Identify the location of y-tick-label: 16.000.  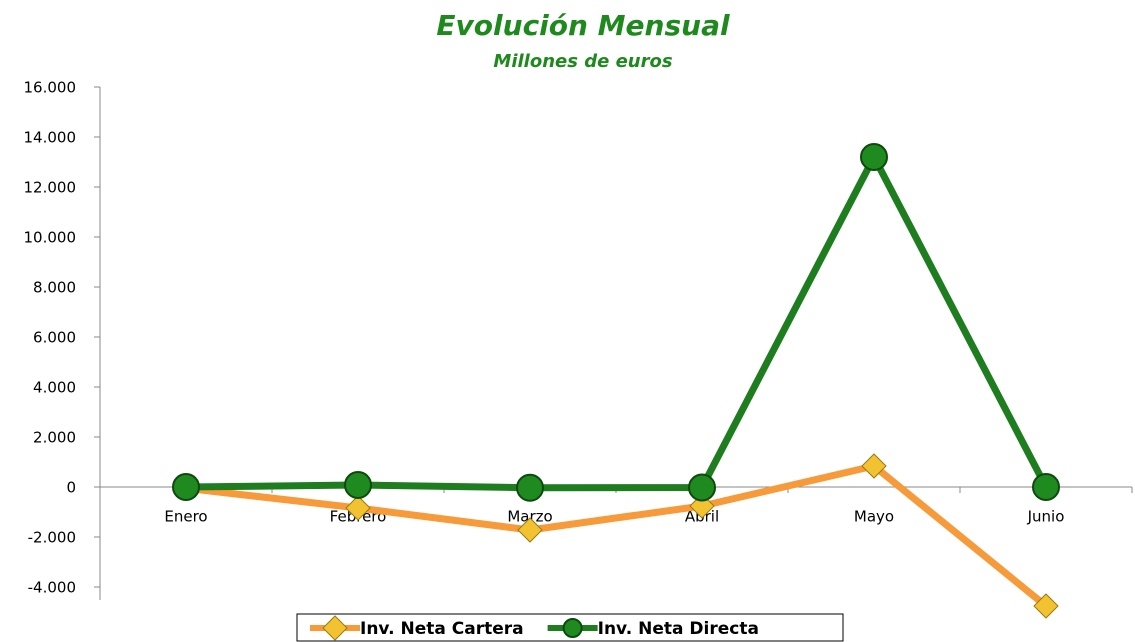
(50, 88).